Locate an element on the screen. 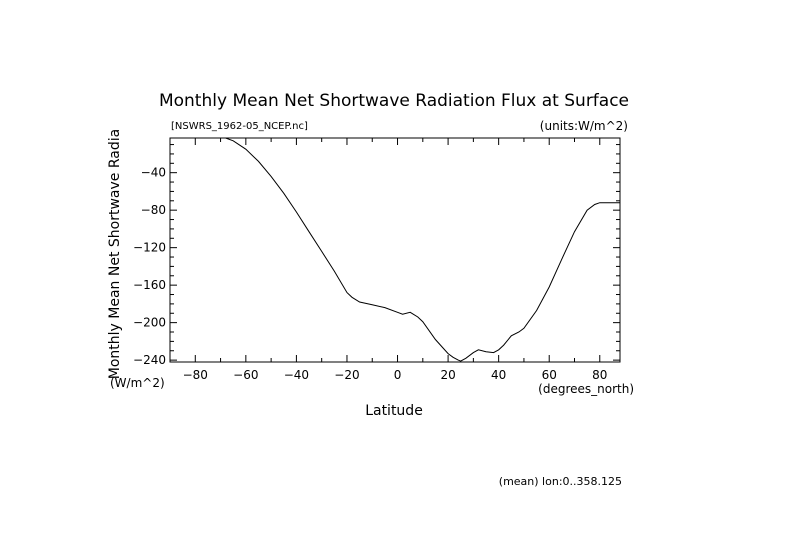  x-tick-label: 80 is located at coordinates (599, 375).